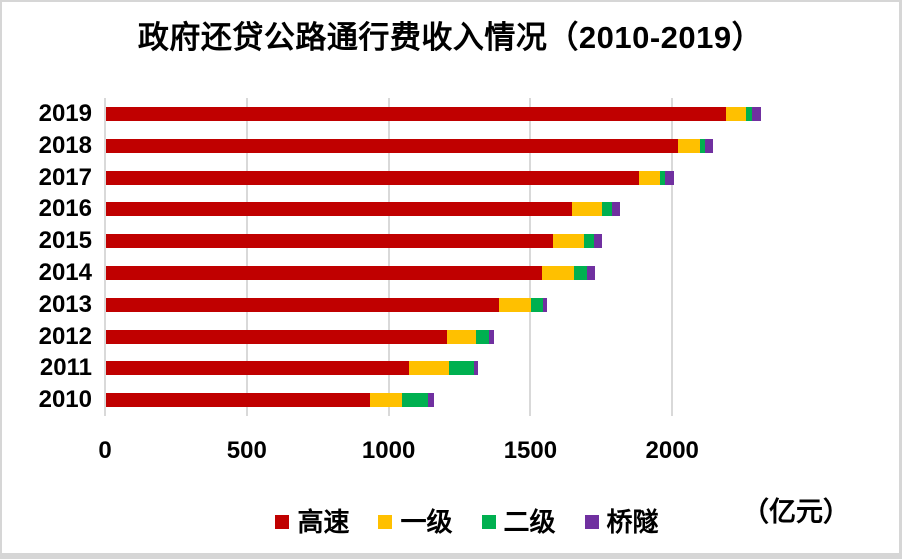  Describe the element at coordinates (461, 368) in the screenshot. I see `bar-segment-二级-2011` at that location.